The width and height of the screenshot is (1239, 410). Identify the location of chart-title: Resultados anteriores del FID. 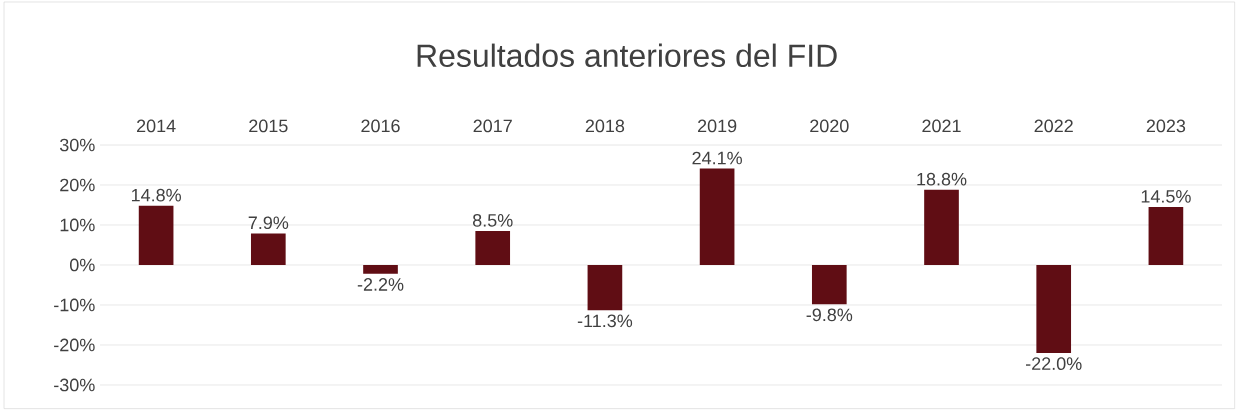
(627, 55).